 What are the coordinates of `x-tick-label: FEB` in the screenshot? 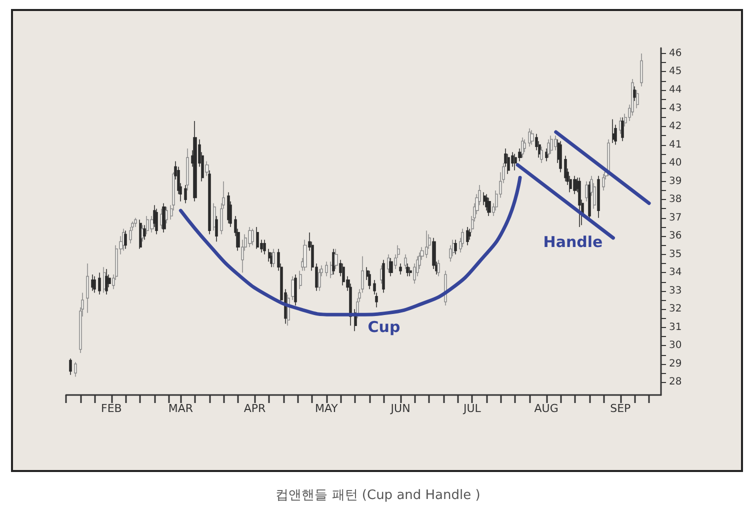 It's located at (111, 408).